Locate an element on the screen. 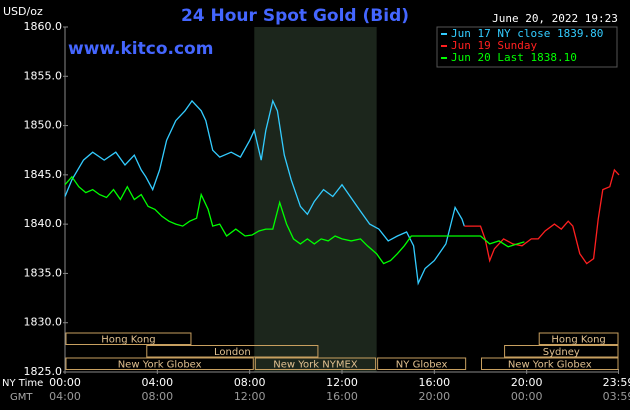  legend-box is located at coordinates (527, 47).